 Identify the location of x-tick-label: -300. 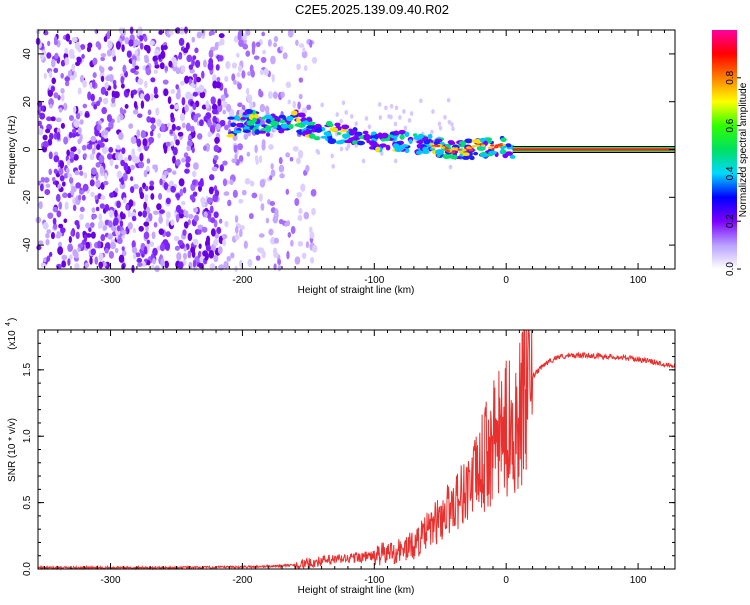
(111, 580).